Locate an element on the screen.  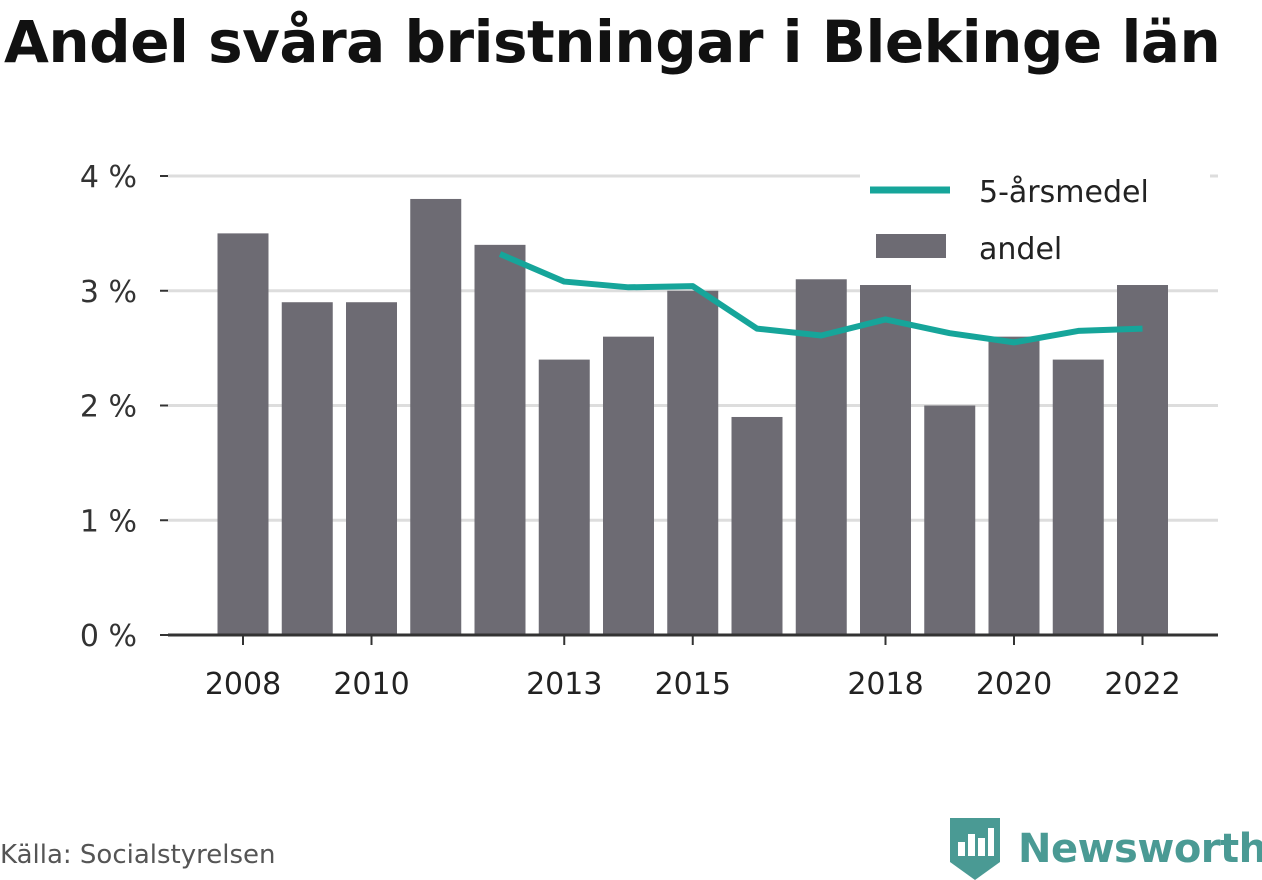
y-tick-label: 0 % is located at coordinates (108, 636).